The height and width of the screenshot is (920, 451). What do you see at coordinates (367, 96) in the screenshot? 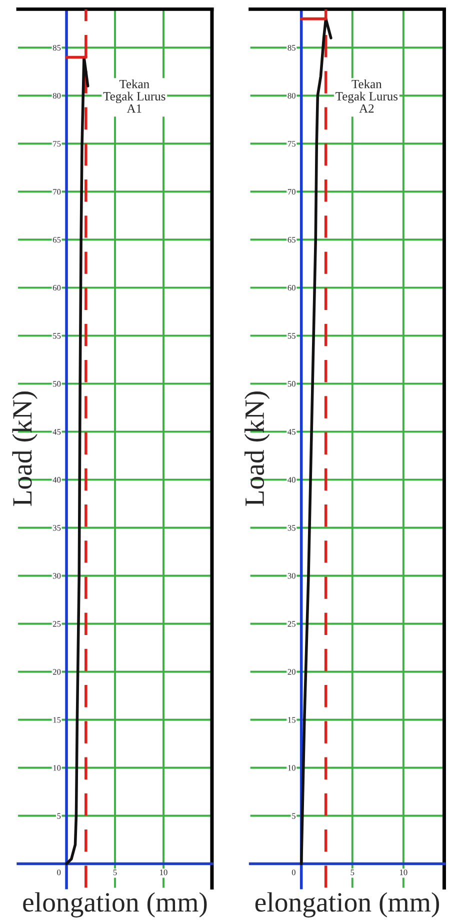
I see `annotation: Tekan Tegak Lurus A2` at bounding box center [367, 96].